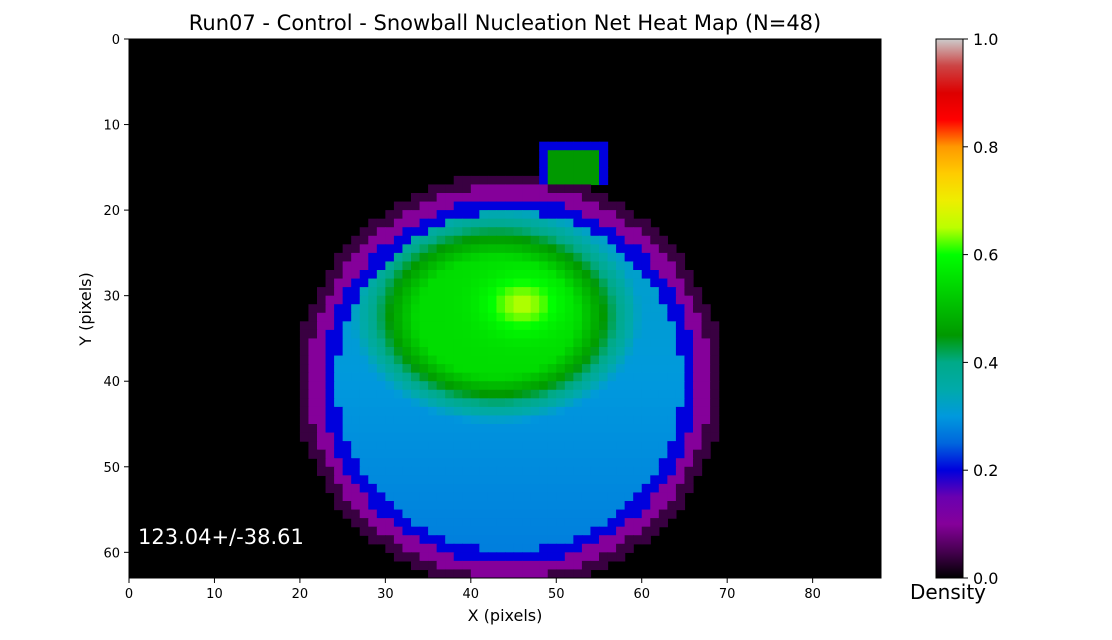  What do you see at coordinates (641, 594) in the screenshot?
I see `x-tick-label: 60` at bounding box center [641, 594].